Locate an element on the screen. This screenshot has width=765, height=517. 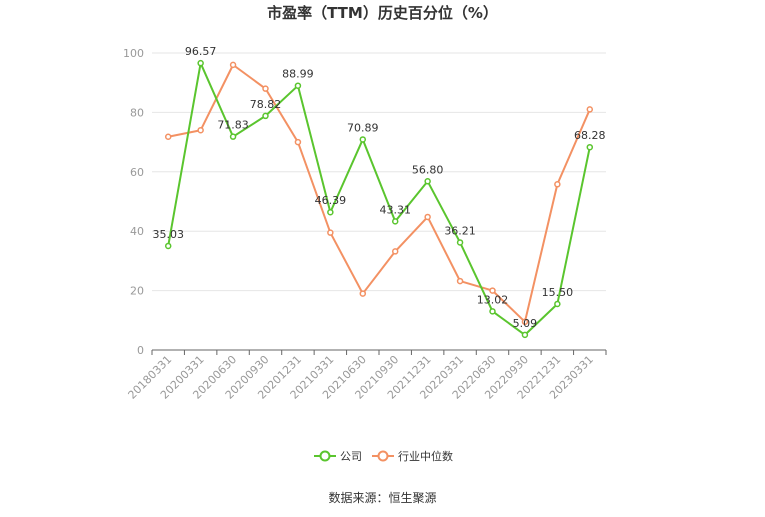
data-label: 68.28 is located at coordinates (590, 135).